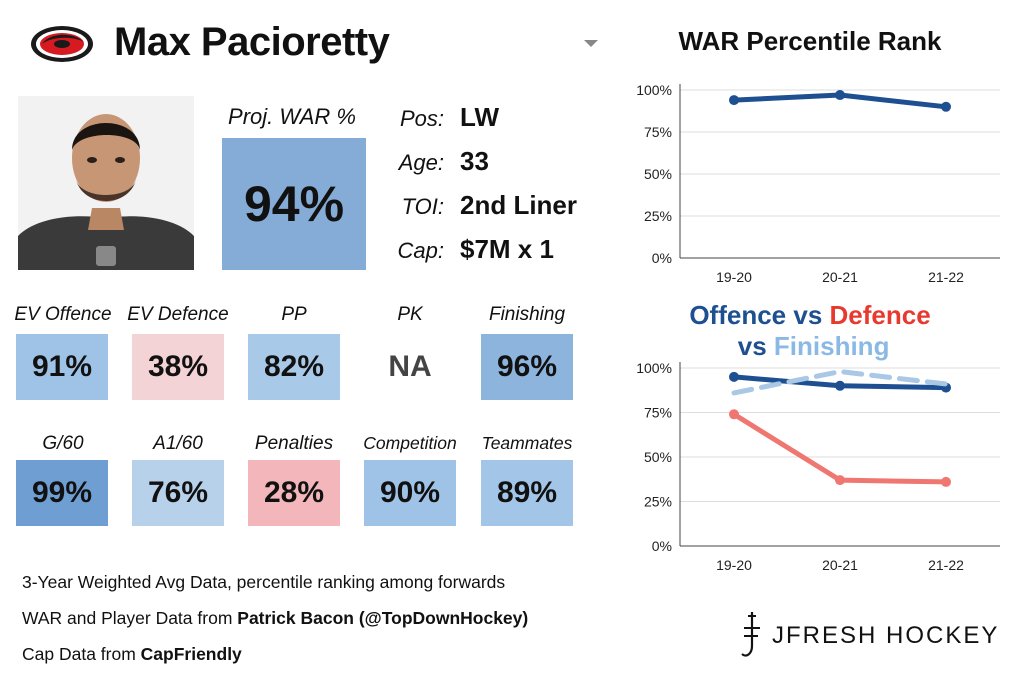  I want to click on footer-cap-source: Cap Data from CapFriendly, so click(132, 654).